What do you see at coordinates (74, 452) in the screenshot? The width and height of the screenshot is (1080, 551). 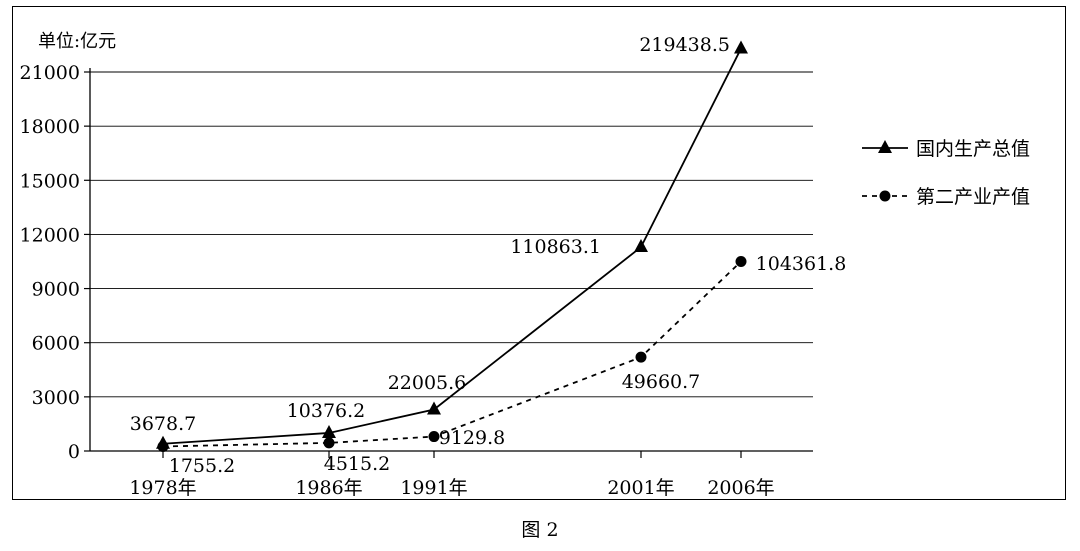 I see `y-tick-label: 0` at bounding box center [74, 452].